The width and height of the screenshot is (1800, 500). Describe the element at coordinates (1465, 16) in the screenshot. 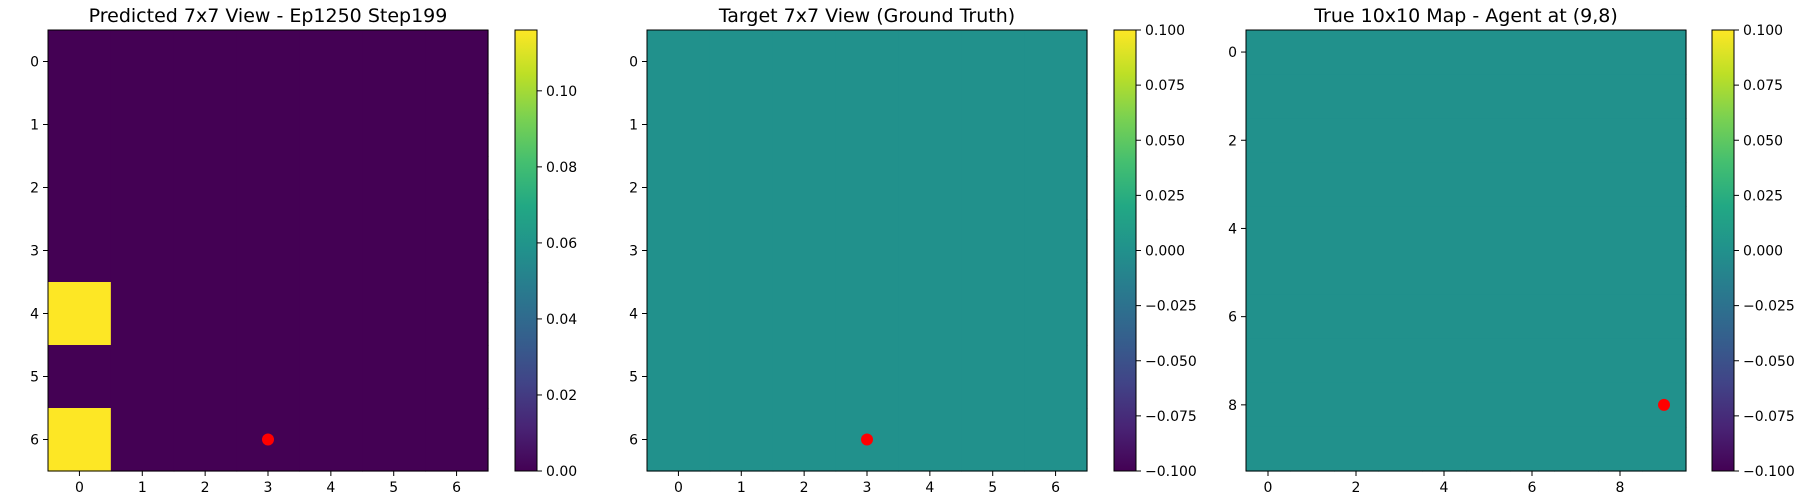

I see `panel-title: True 10x10 Map - Agent at (9,8)` at that location.